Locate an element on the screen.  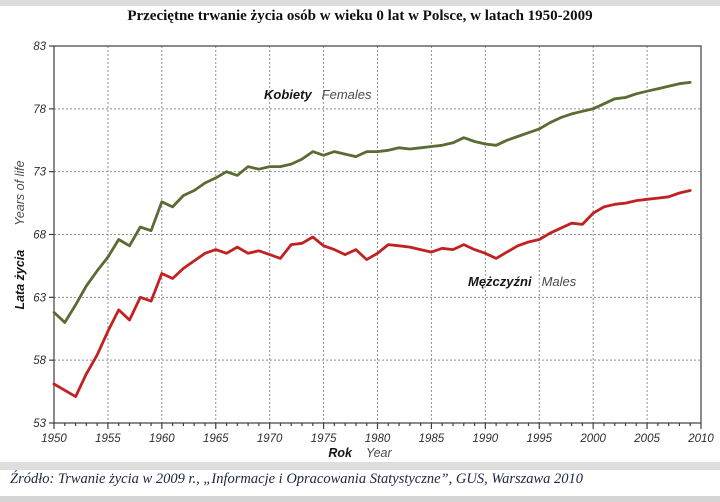
x-tick-label: 1985 is located at coordinates (432, 439).